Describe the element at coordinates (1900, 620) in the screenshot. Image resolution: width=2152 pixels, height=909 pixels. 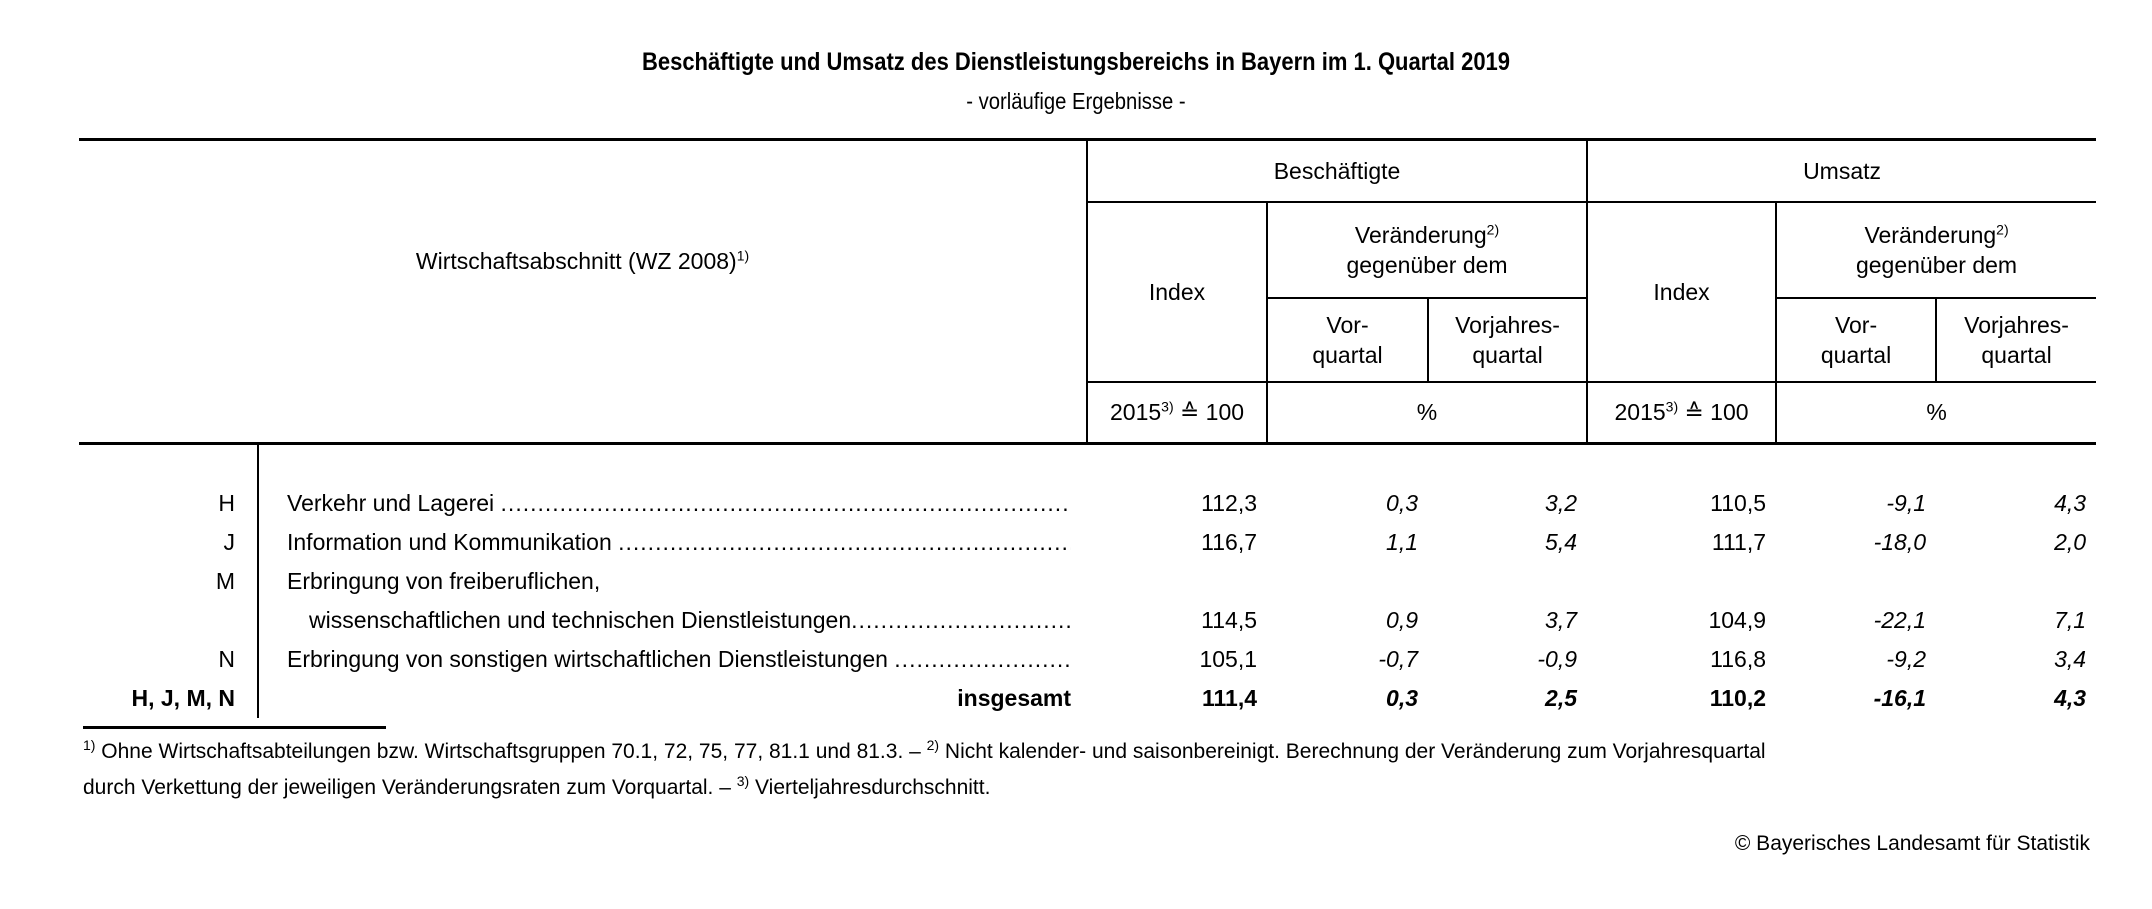
I see `value-cell: -22,1` at that location.